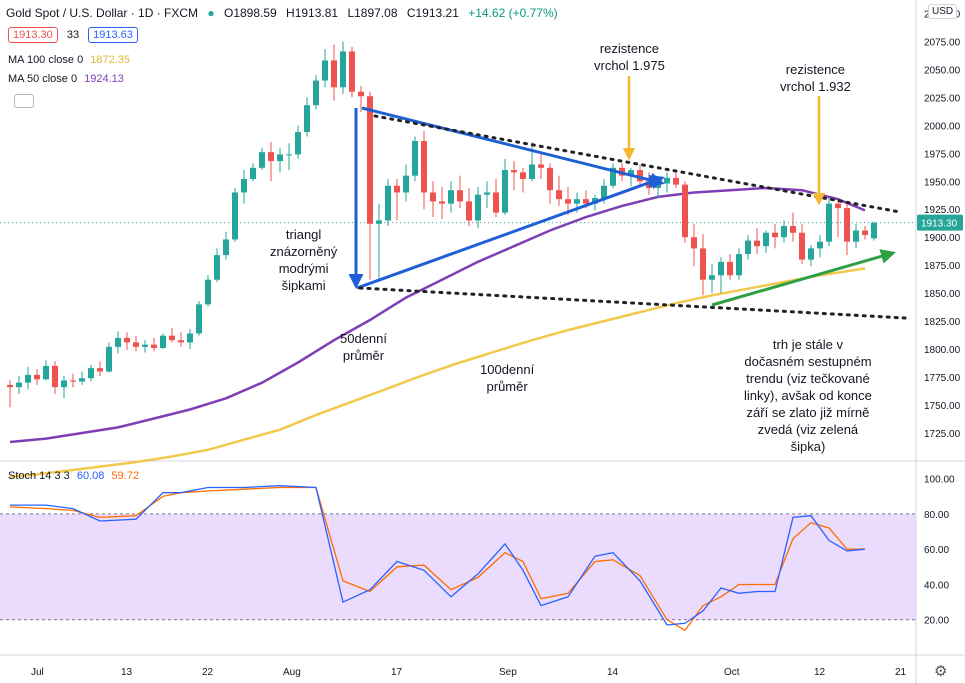 Image resolution: width=965 pixels, height=683 pixels. Describe the element at coordinates (943, 11) in the screenshot. I see `currency-label: USD` at that location.